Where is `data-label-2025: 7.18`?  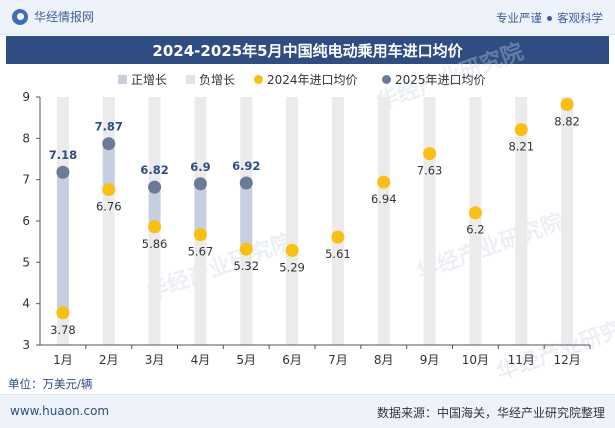
data-label-2025: 7.18 is located at coordinates (63, 155).